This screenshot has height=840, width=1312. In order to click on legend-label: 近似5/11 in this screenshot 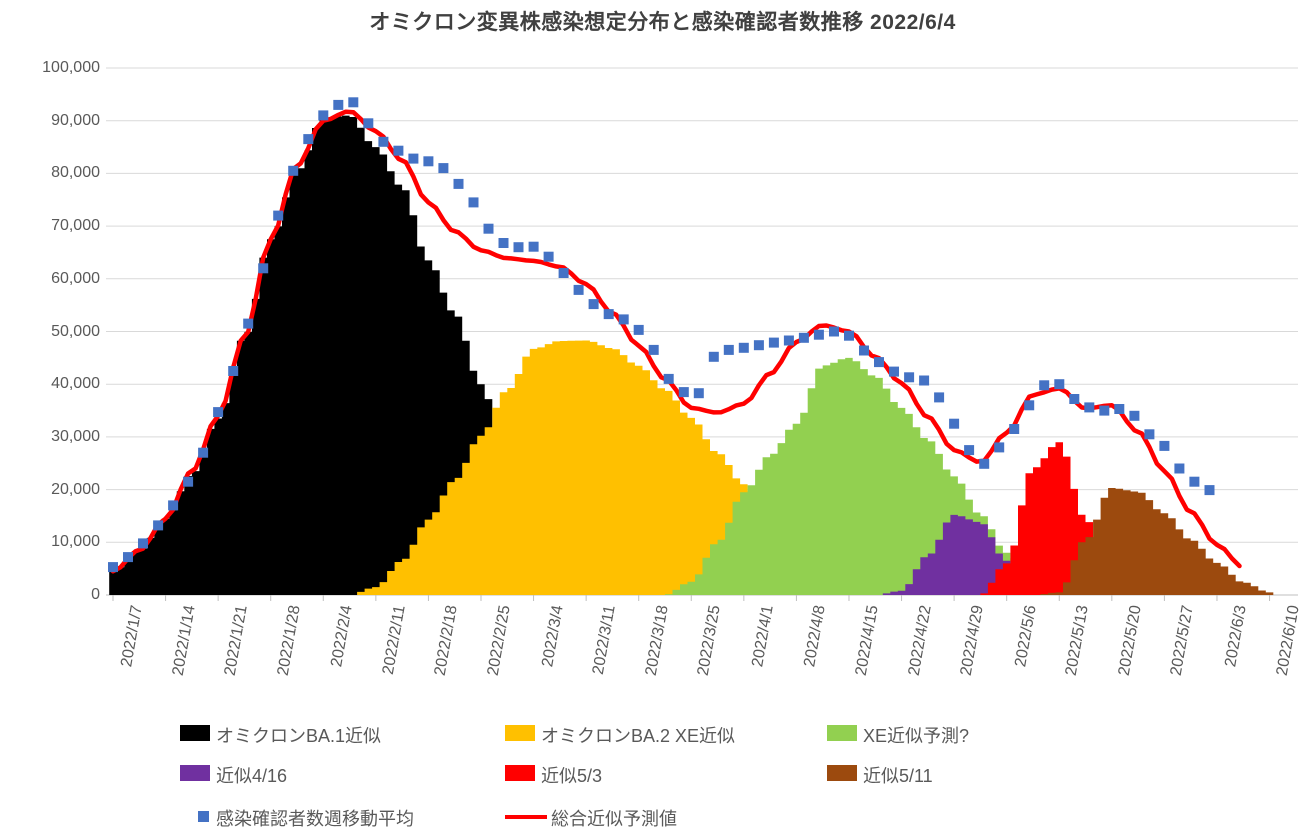, I will do `click(898, 776)`.